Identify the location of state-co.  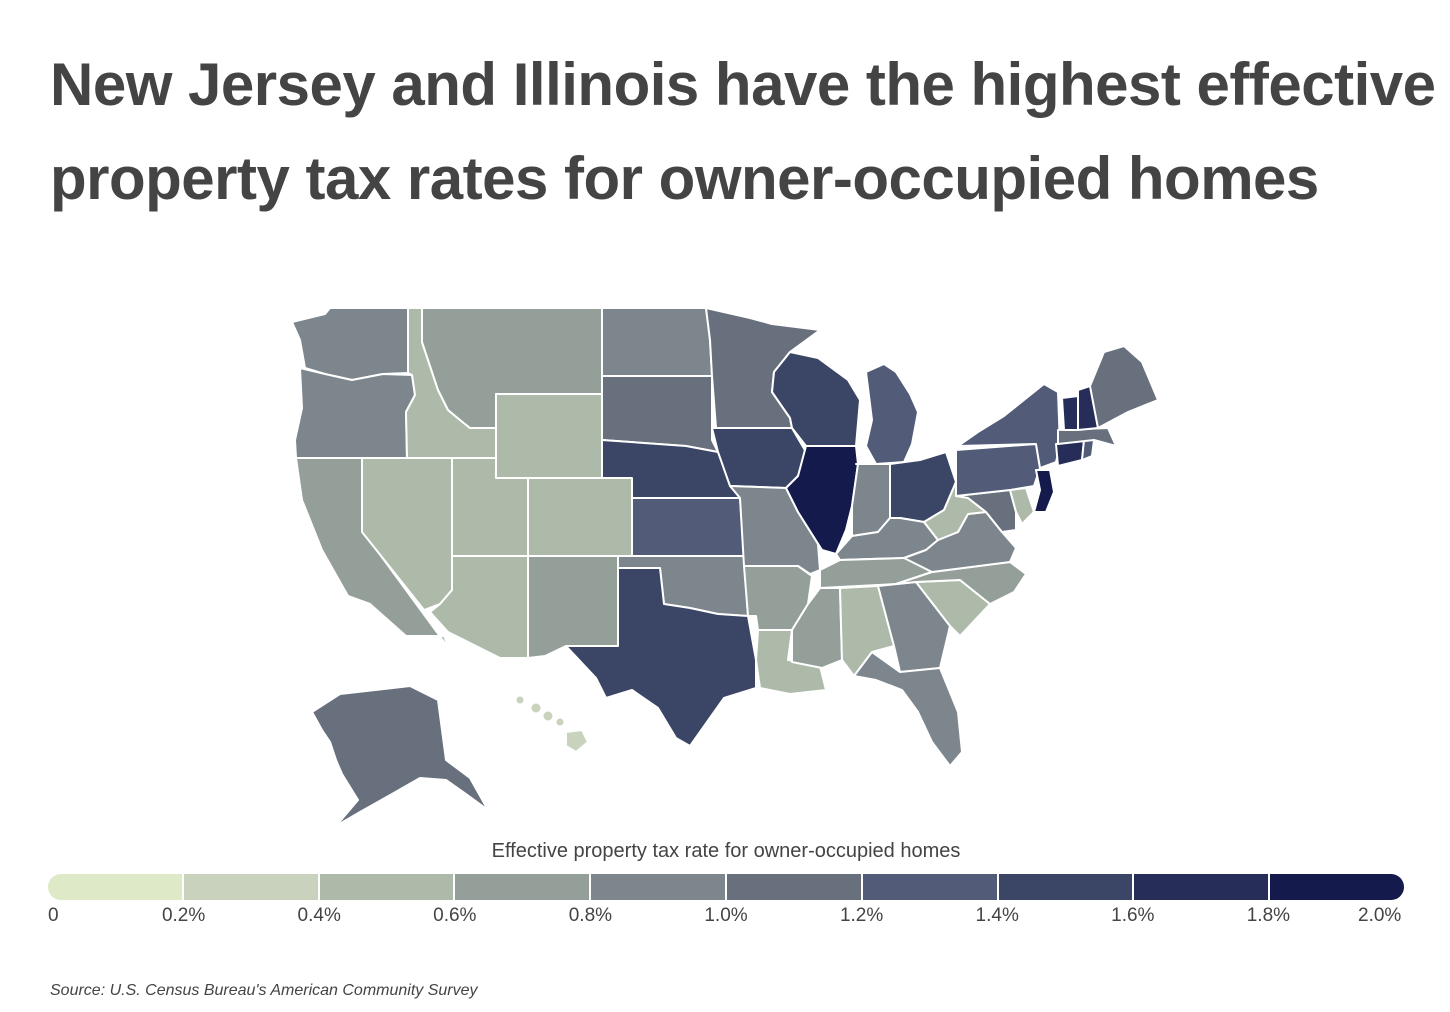
(580, 517).